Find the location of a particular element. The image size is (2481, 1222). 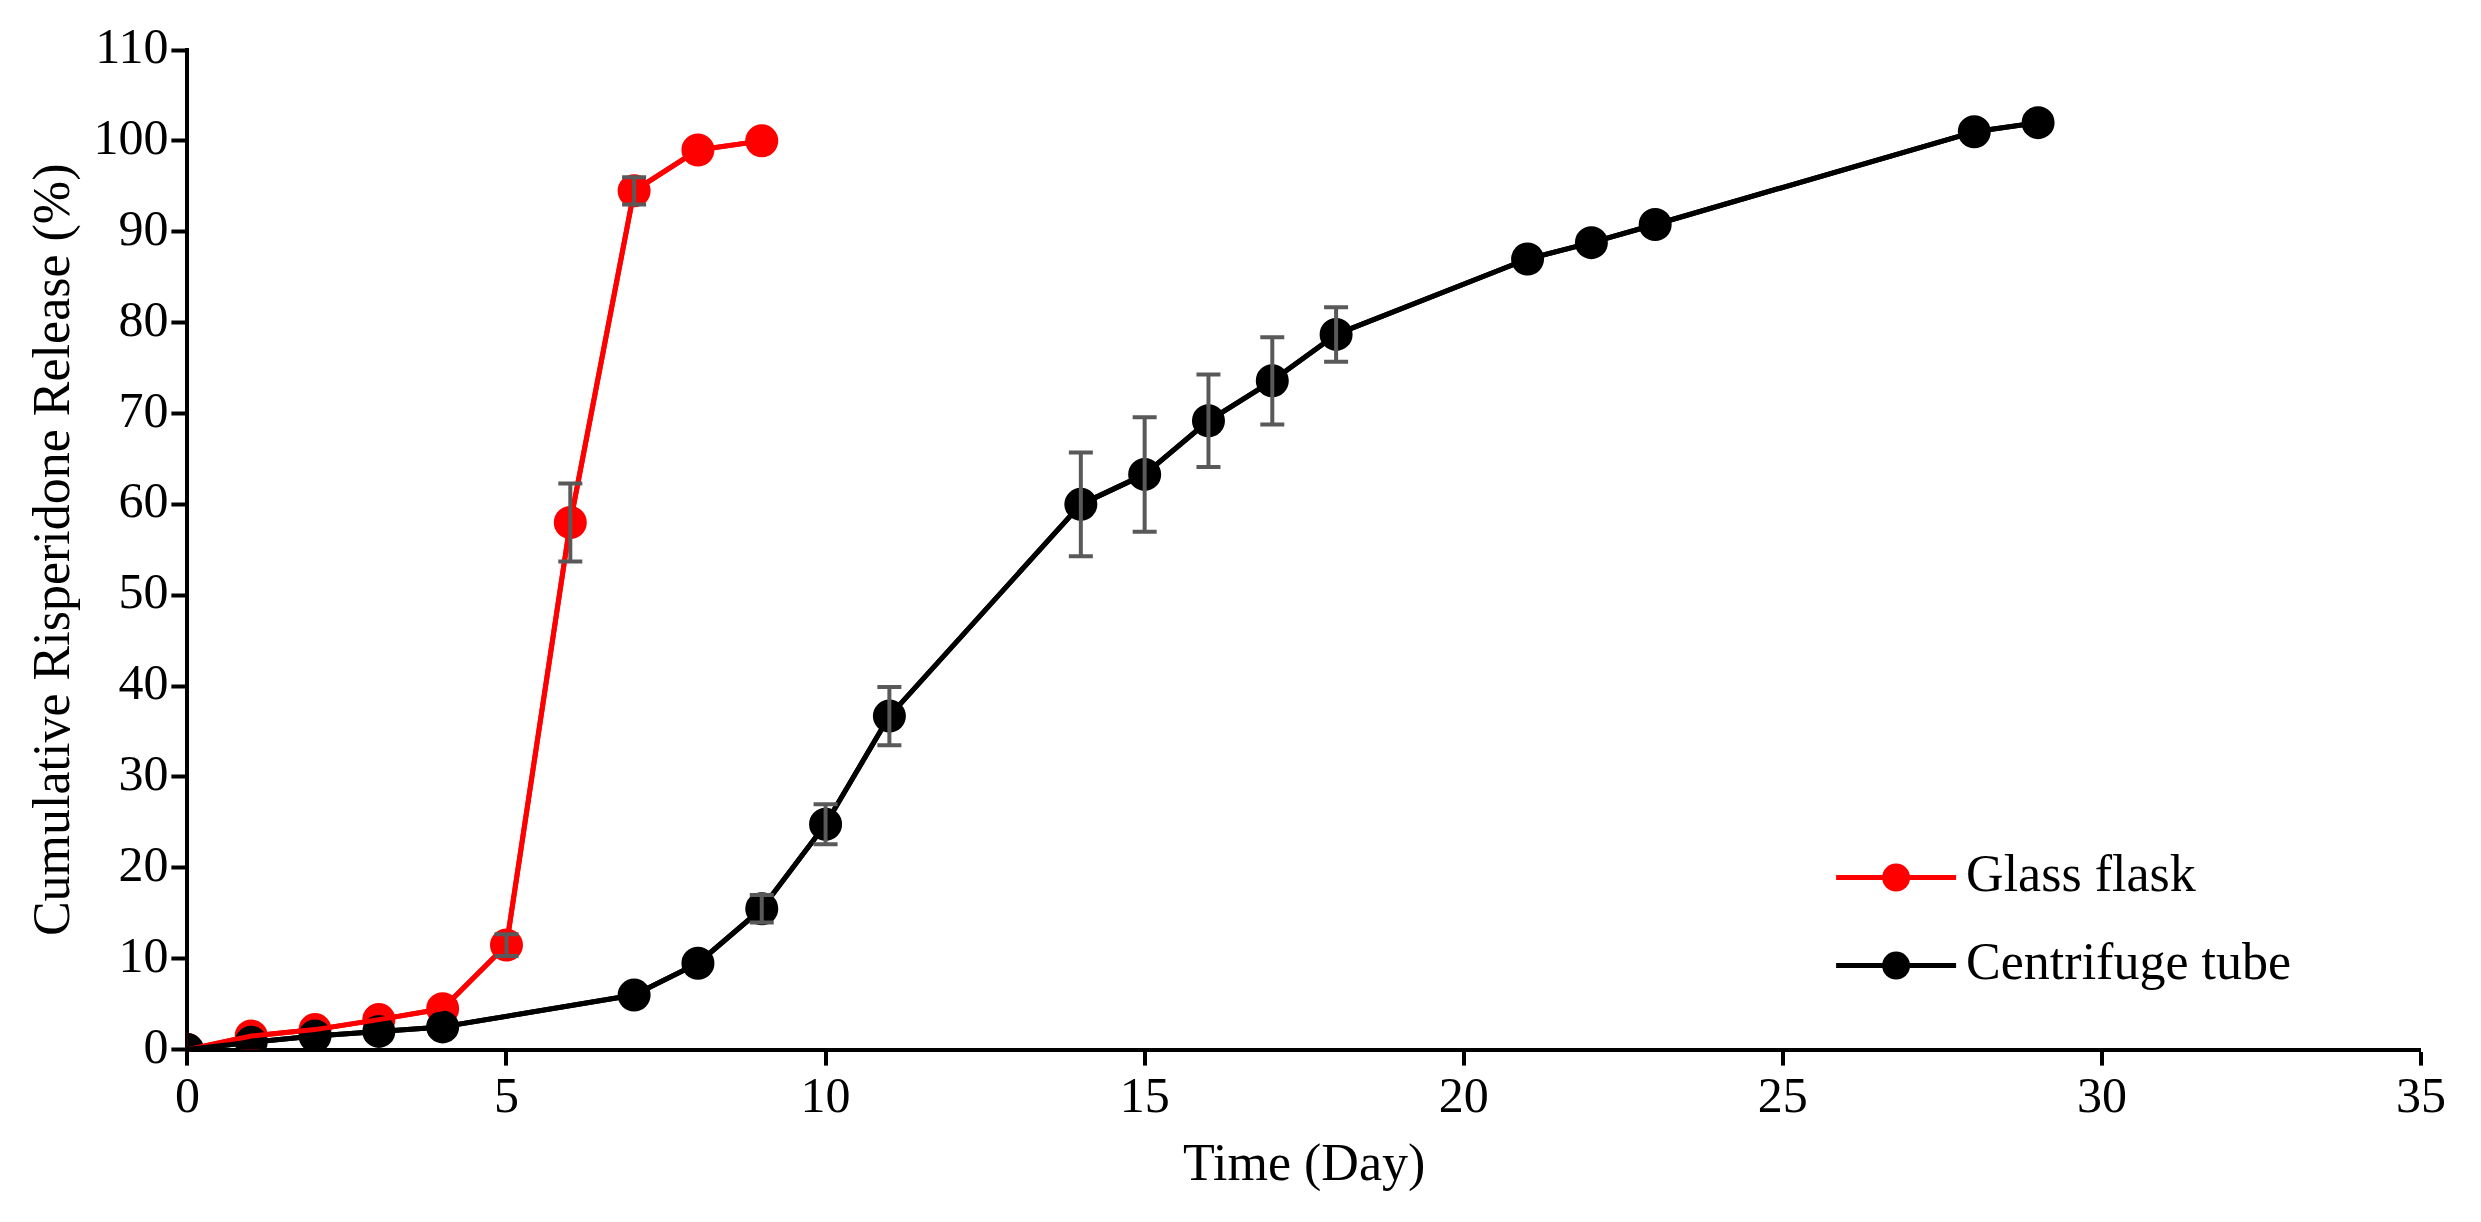

y-tick-label: 70 is located at coordinates (143, 409).